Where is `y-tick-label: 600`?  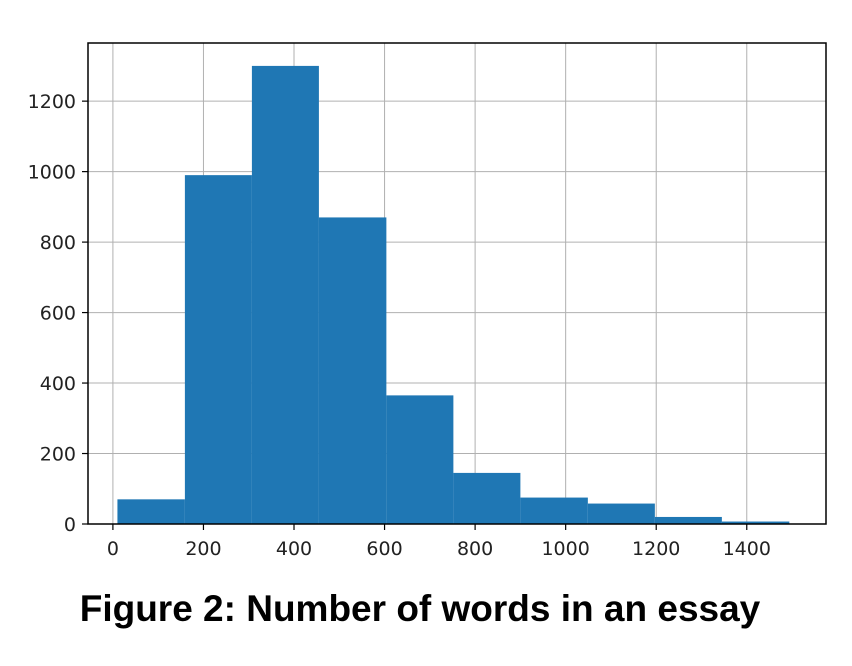 y-tick-label: 600 is located at coordinates (58, 314).